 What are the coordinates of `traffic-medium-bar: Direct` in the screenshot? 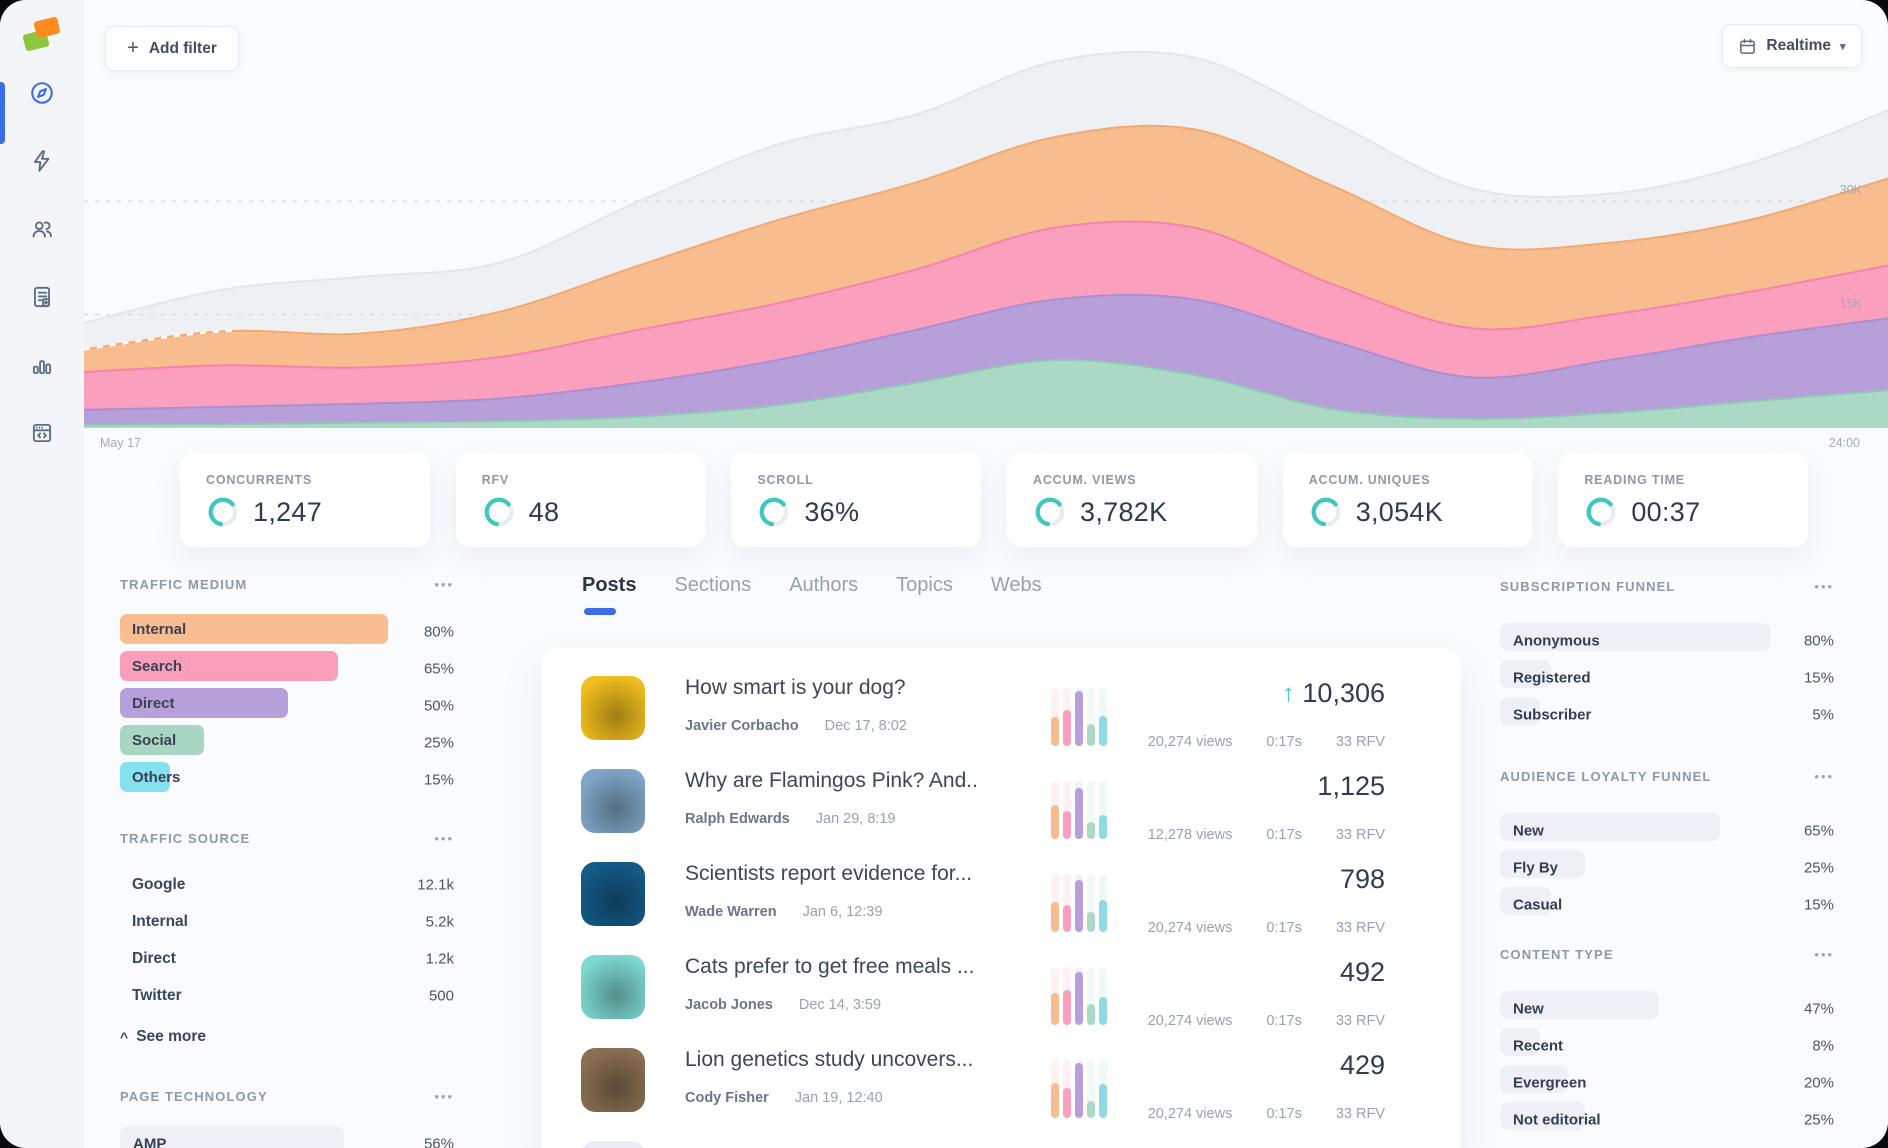 It's located at (204, 703).